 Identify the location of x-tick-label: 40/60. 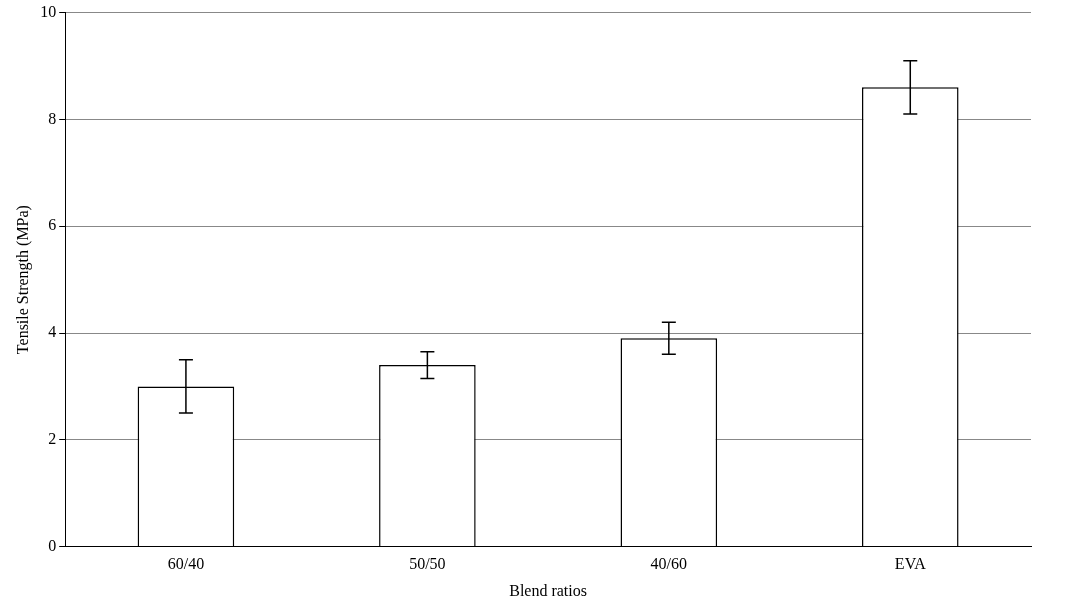
(669, 564).